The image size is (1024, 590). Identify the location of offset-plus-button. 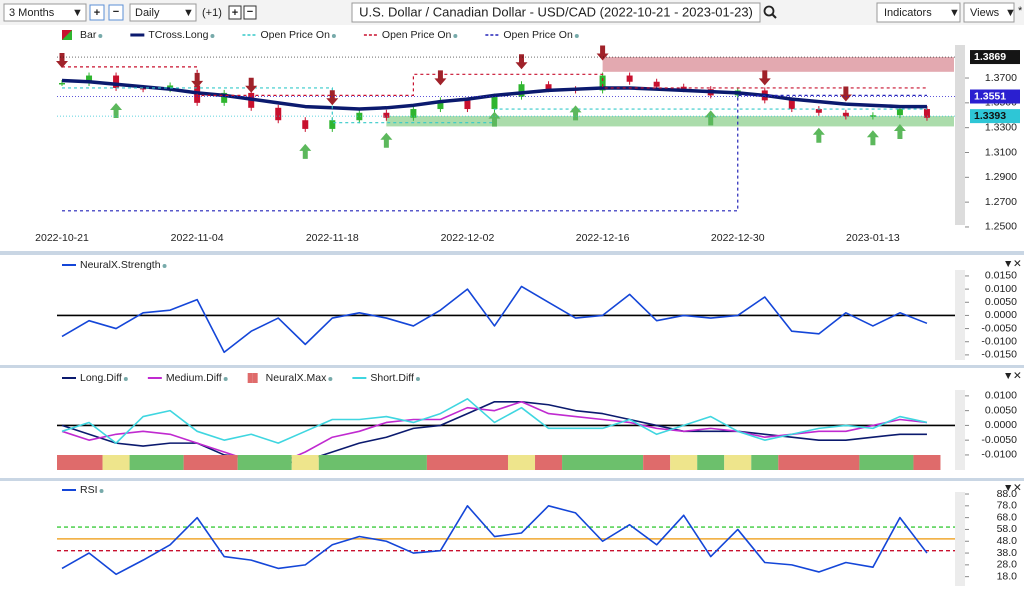
(235, 12).